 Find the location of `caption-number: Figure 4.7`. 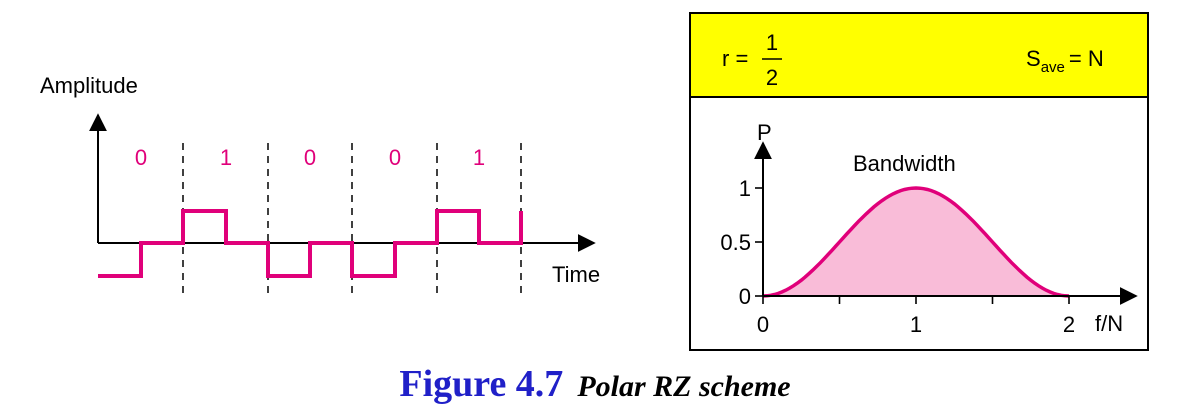

caption-number: Figure 4.7 is located at coordinates (481, 384).